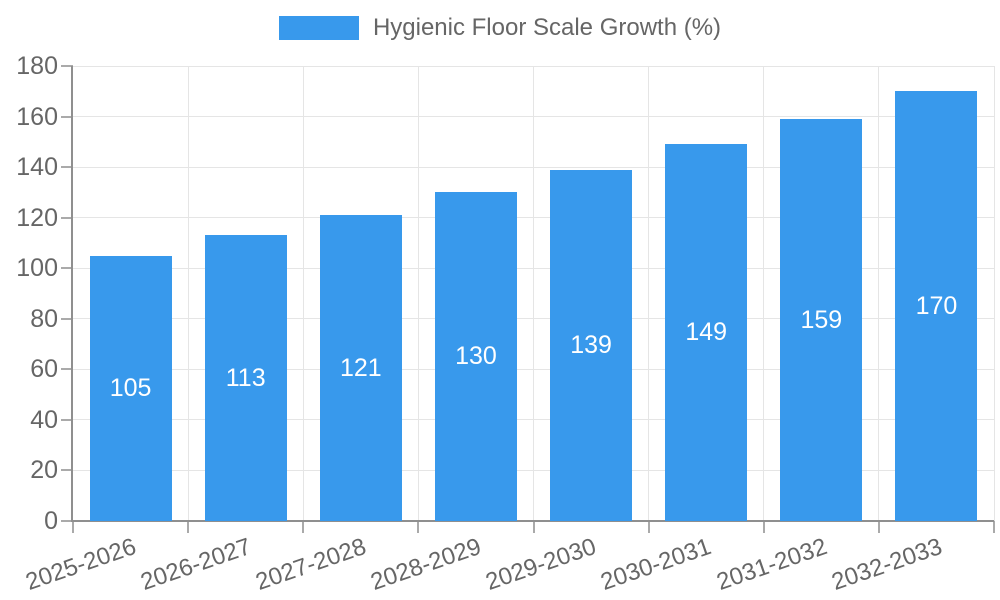 This screenshot has height=600, width=1000. Describe the element at coordinates (547, 27) in the screenshot. I see `legend-label: Hygienic Floor Scale Growth (%)` at that location.